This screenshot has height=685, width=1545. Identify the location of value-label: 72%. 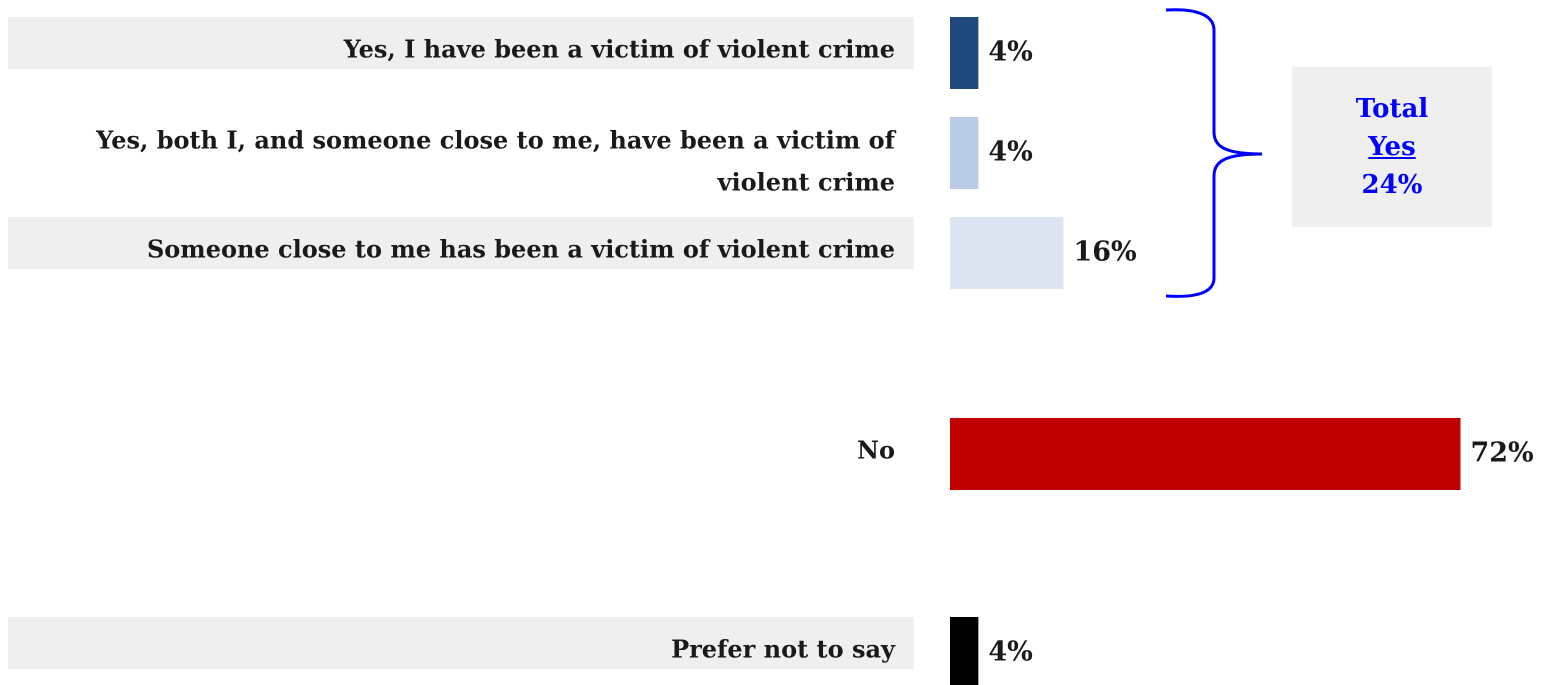
(1501, 453).